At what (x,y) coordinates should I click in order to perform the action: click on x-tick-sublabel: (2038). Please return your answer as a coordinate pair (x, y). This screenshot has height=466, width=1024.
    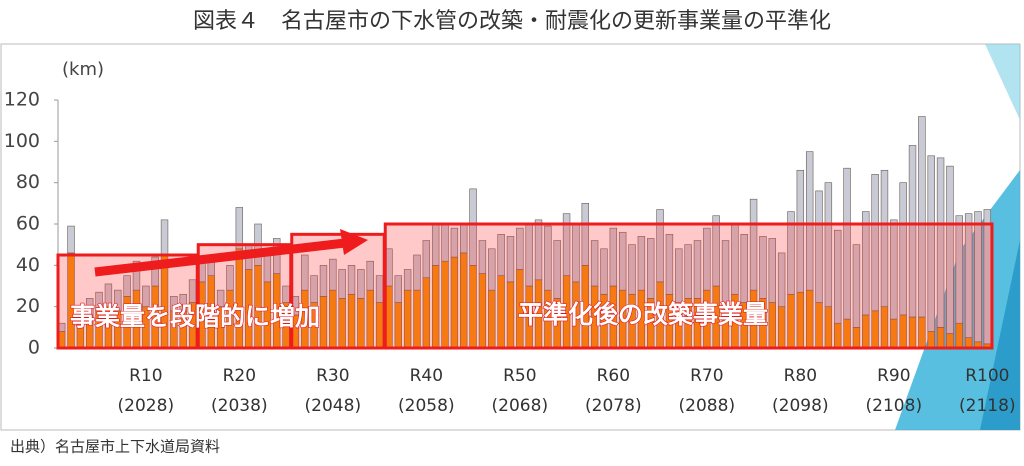
    Looking at the image, I should click on (239, 406).